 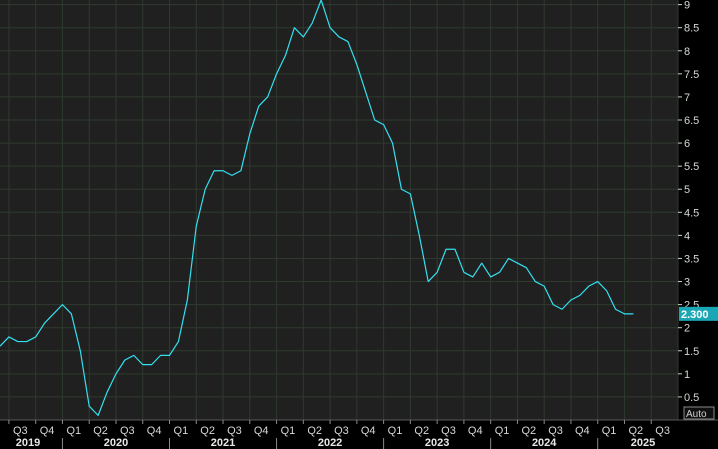 I want to click on x-year-label: 2025, so click(x=643, y=443).